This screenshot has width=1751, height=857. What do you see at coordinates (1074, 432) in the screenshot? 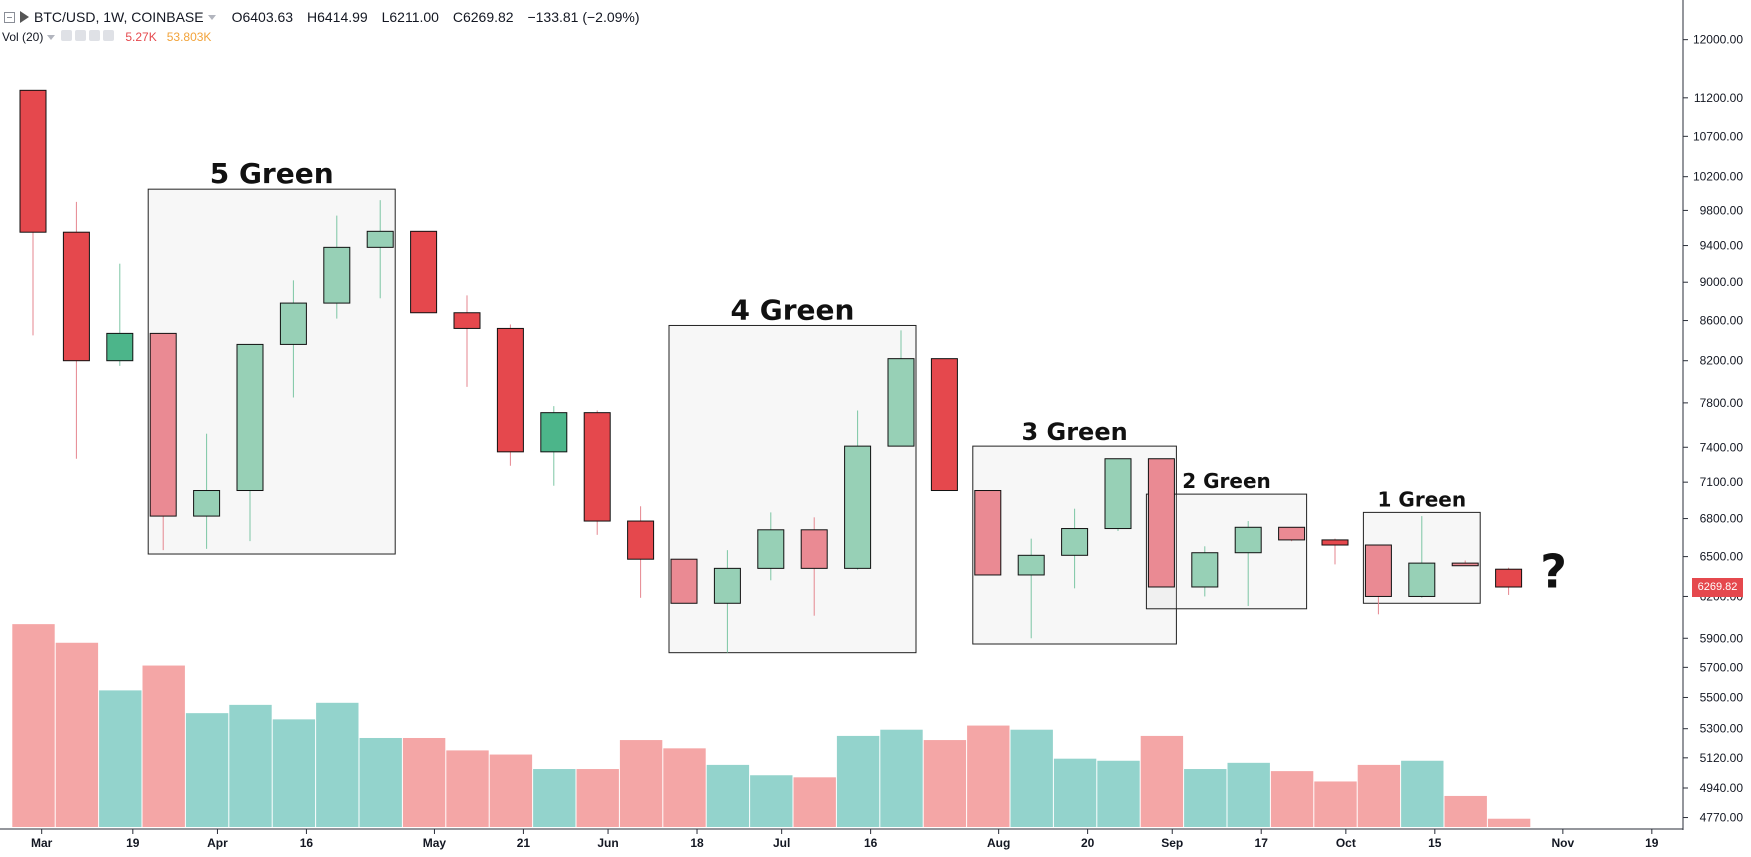
I see `annotation-label: 3 Green` at bounding box center [1074, 432].